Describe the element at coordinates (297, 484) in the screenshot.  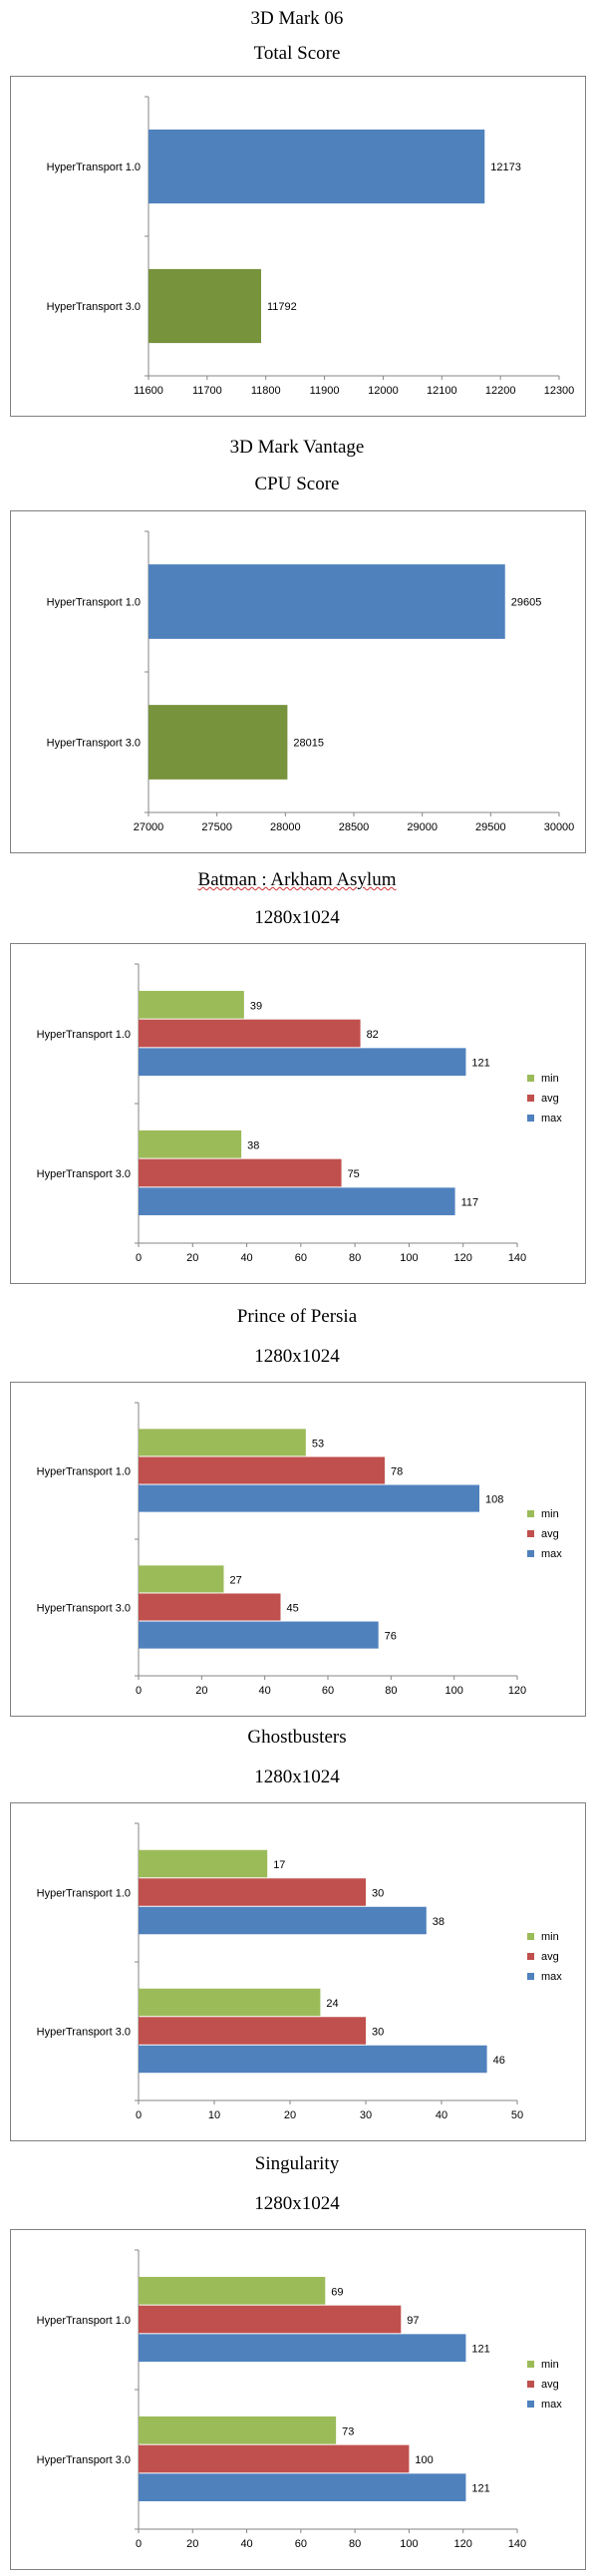
I see `chart2-subtitle: CPU Score` at that location.